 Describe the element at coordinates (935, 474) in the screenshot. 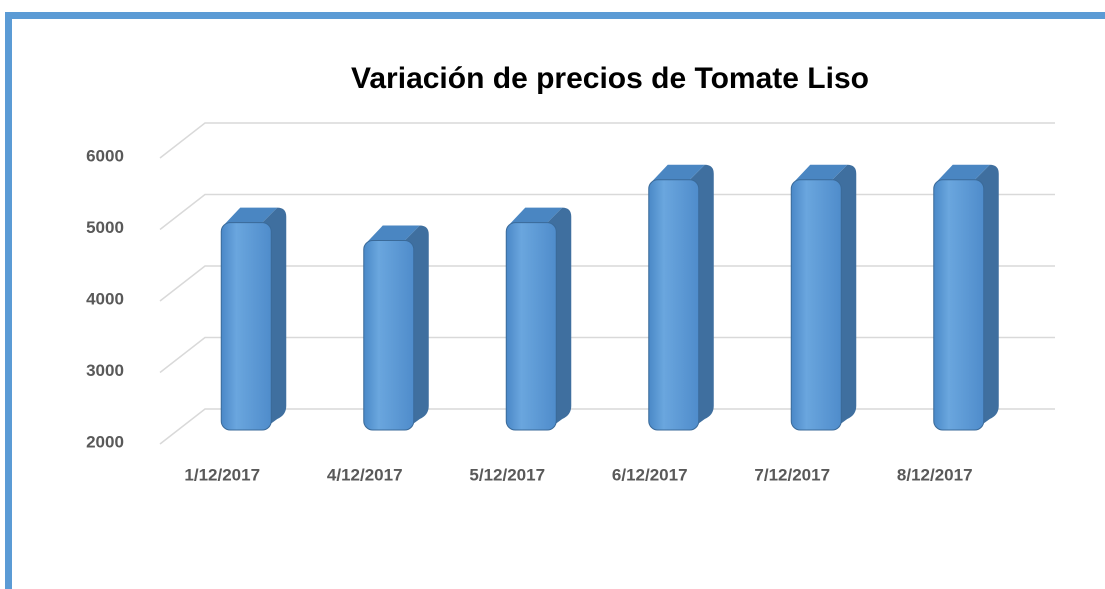

I see `x-tick-label: 8/12/2017` at that location.